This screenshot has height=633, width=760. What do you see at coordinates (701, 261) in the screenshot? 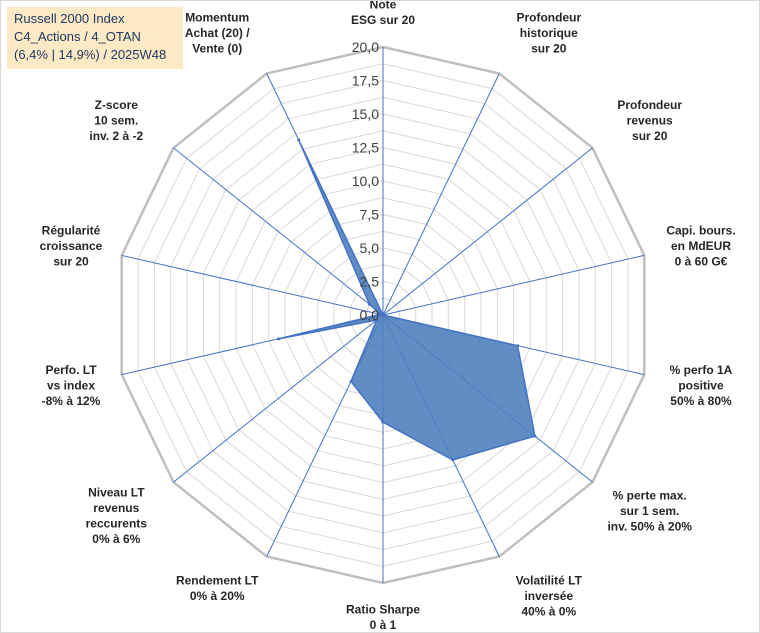
I see `axis-label-line: 0 à 60 G€` at bounding box center [701, 261].